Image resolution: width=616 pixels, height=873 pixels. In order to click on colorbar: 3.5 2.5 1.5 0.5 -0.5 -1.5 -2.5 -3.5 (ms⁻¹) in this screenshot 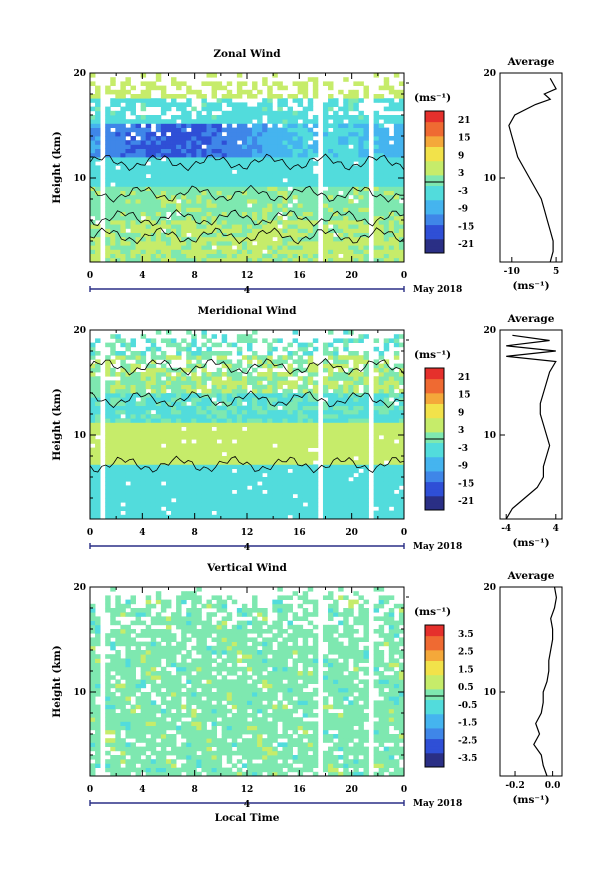, I will do `click(445, 687)`.